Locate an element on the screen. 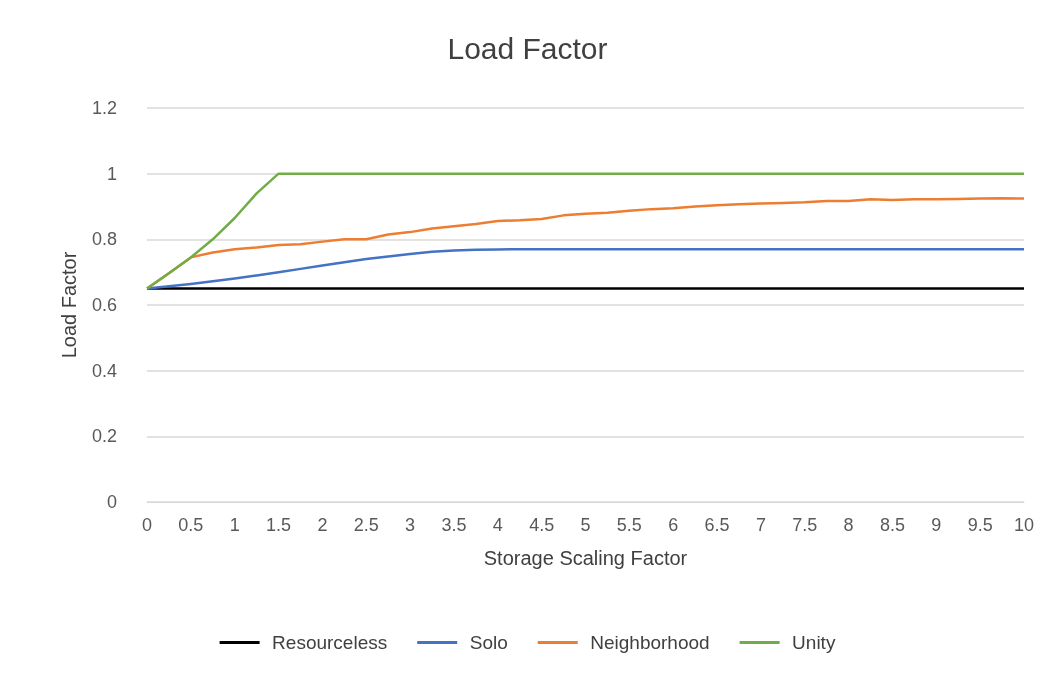 The width and height of the screenshot is (1055, 675). y-tick-label: 0.2 is located at coordinates (104, 436).